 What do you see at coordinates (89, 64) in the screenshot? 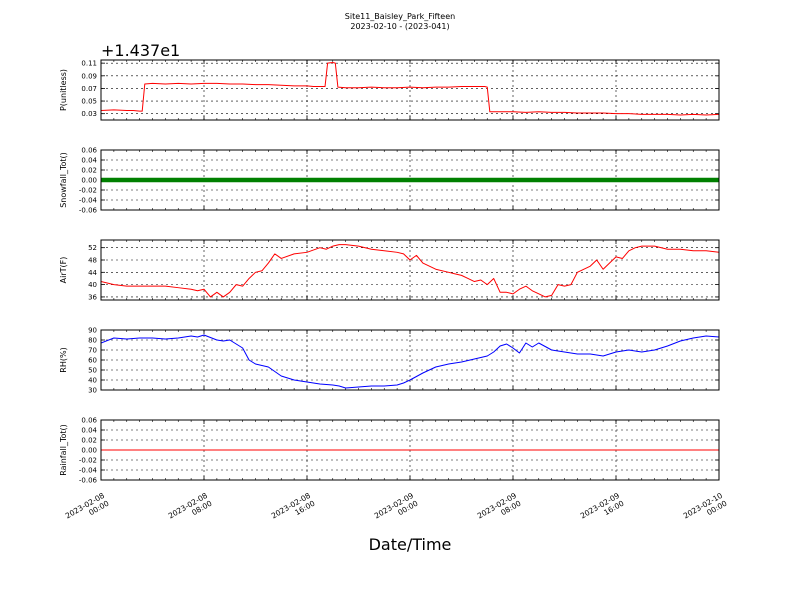
I see `y-tick-label: 0.11` at bounding box center [89, 64].